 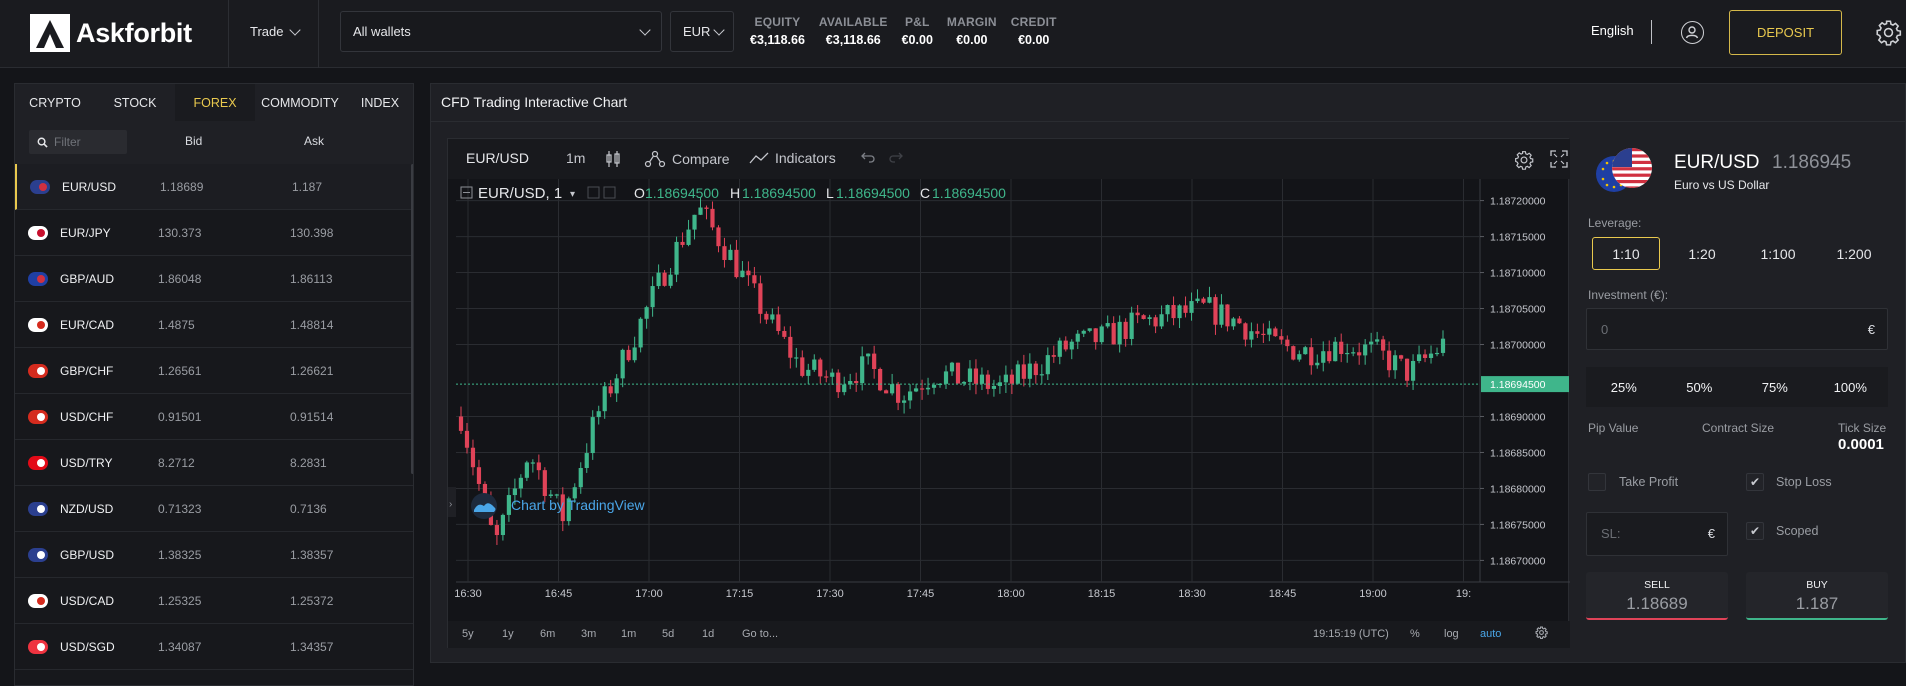 What do you see at coordinates (830, 594) in the screenshot?
I see `x-tick-label: 17:30` at bounding box center [830, 594].